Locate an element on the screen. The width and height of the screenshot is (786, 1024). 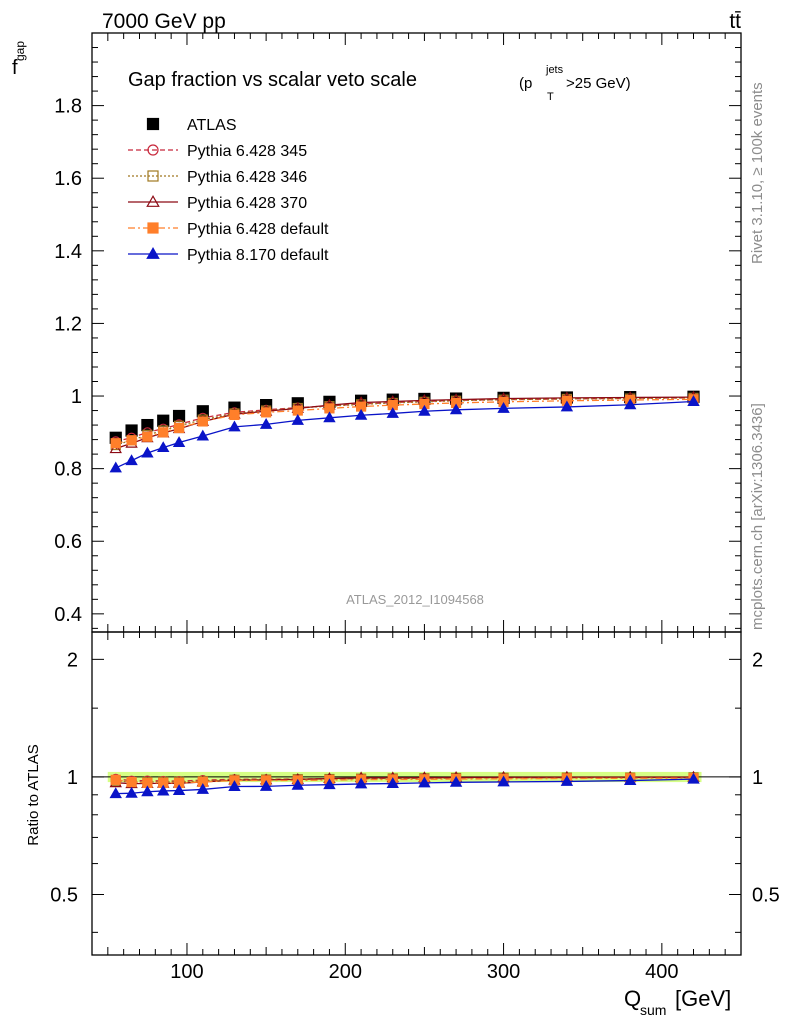
legend-label: Pythia 6.428 345 is located at coordinates (247, 151).